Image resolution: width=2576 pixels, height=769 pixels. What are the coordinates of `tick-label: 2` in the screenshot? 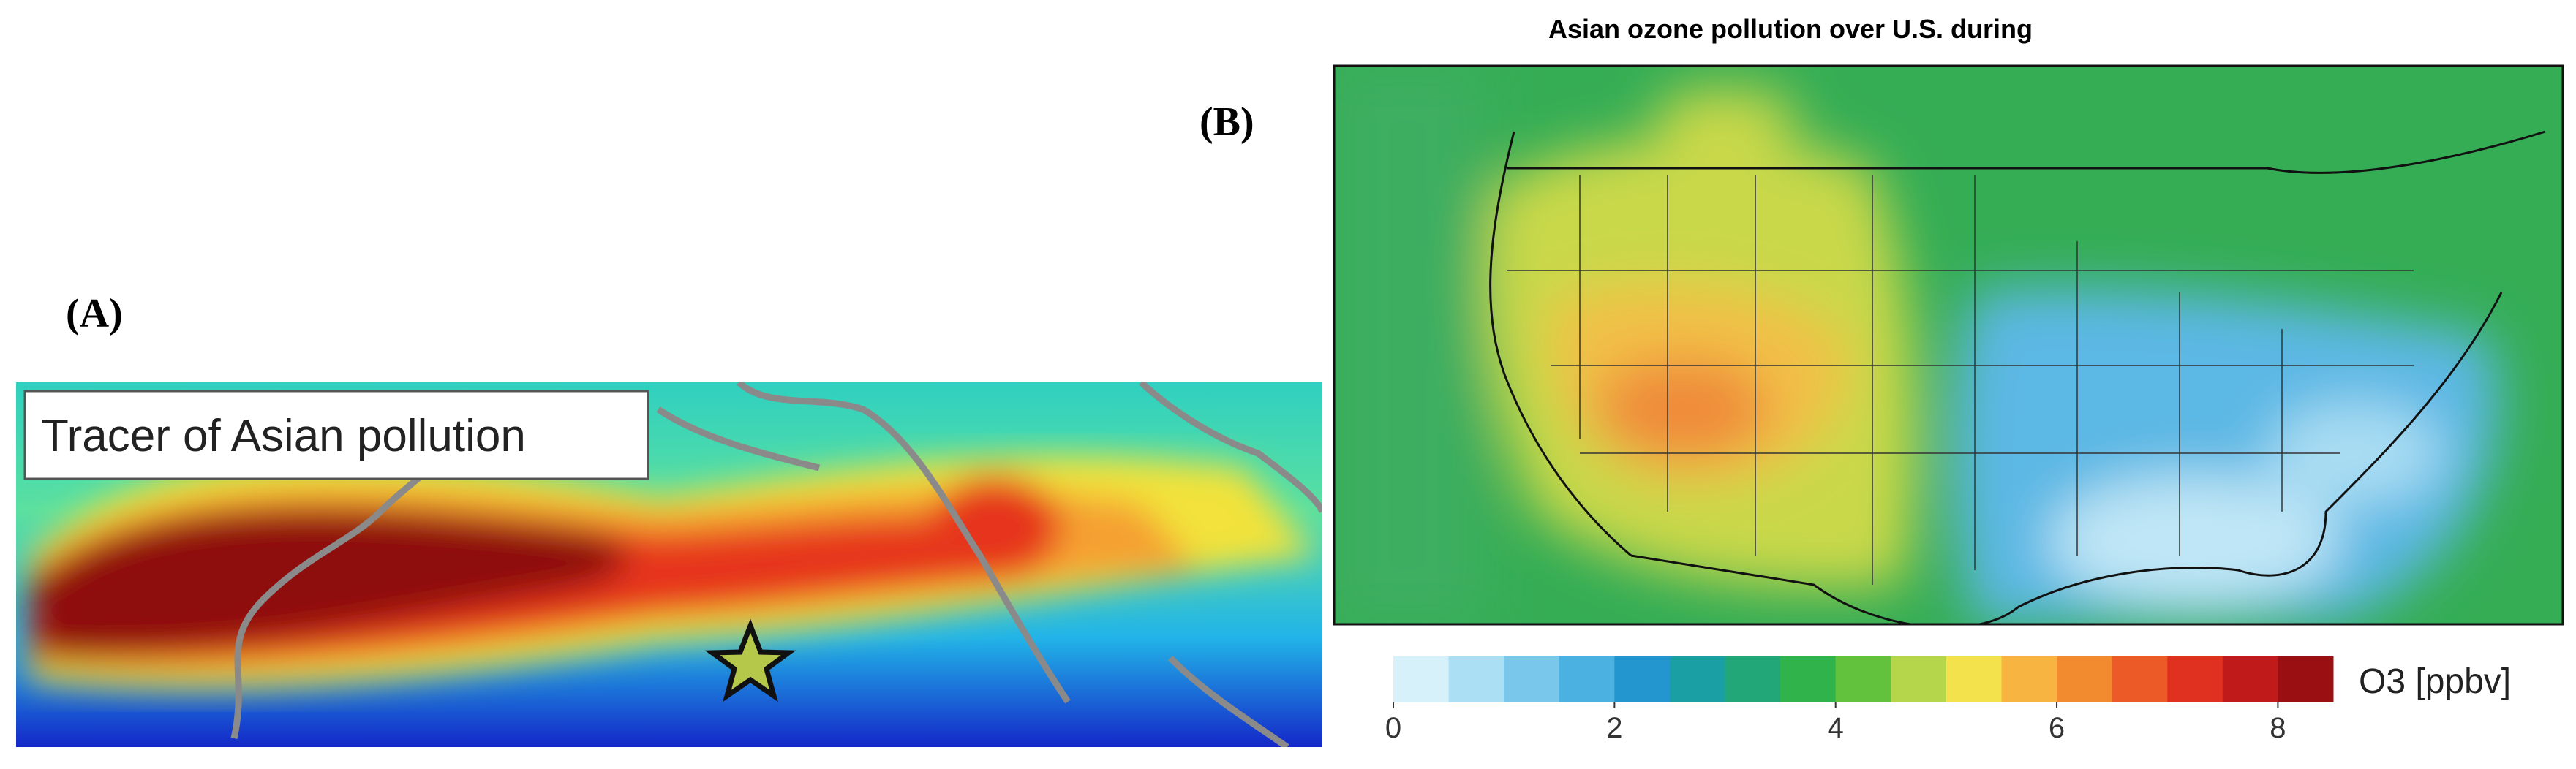 It's located at (1614, 728).